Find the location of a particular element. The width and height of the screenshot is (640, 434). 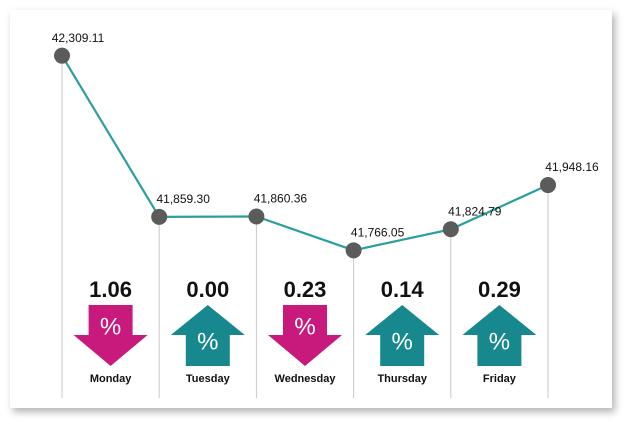

value-label: 41,766.05 is located at coordinates (378, 232).